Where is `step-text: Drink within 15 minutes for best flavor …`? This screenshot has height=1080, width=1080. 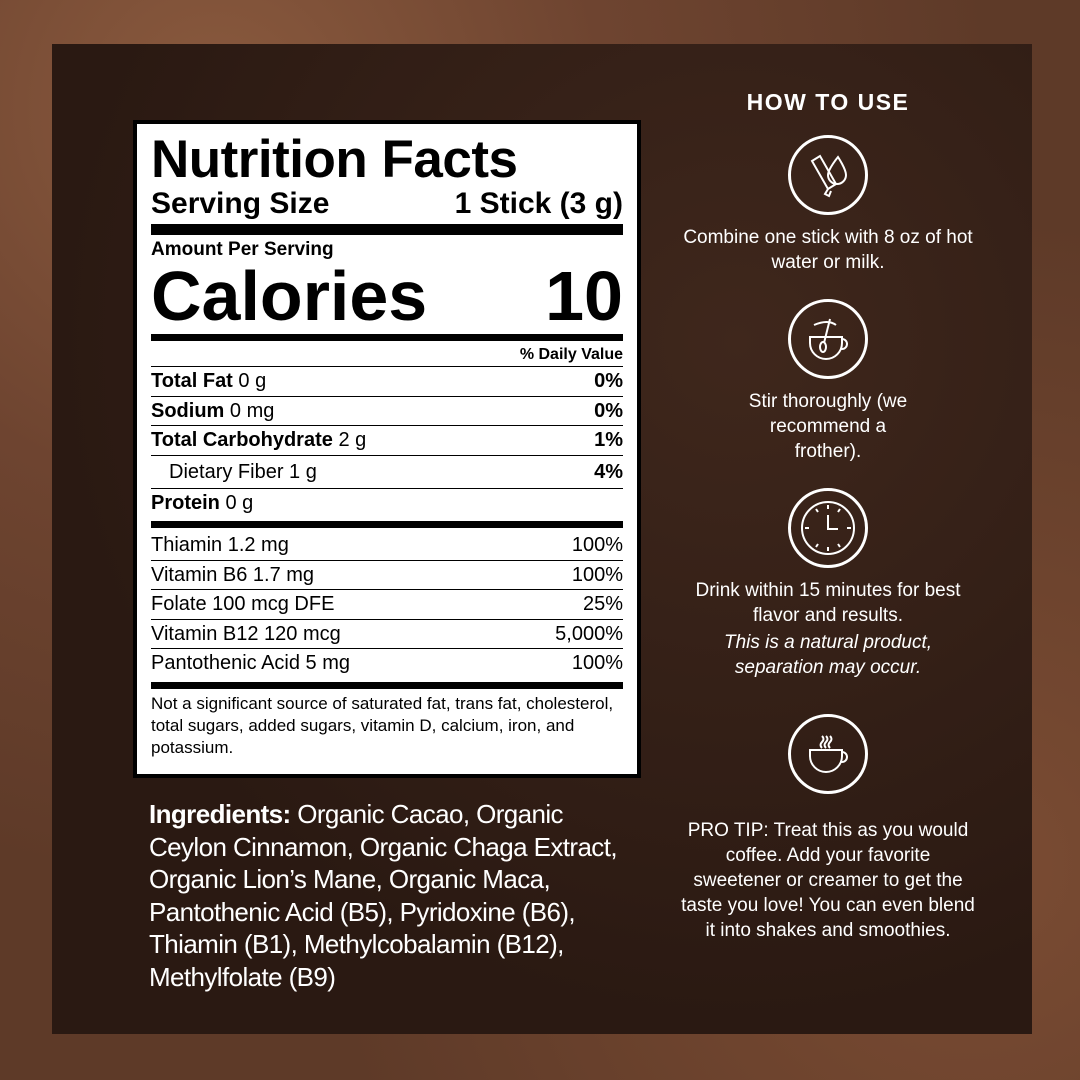 step-text: Drink within 15 minutes for best flavor … is located at coordinates (828, 603).